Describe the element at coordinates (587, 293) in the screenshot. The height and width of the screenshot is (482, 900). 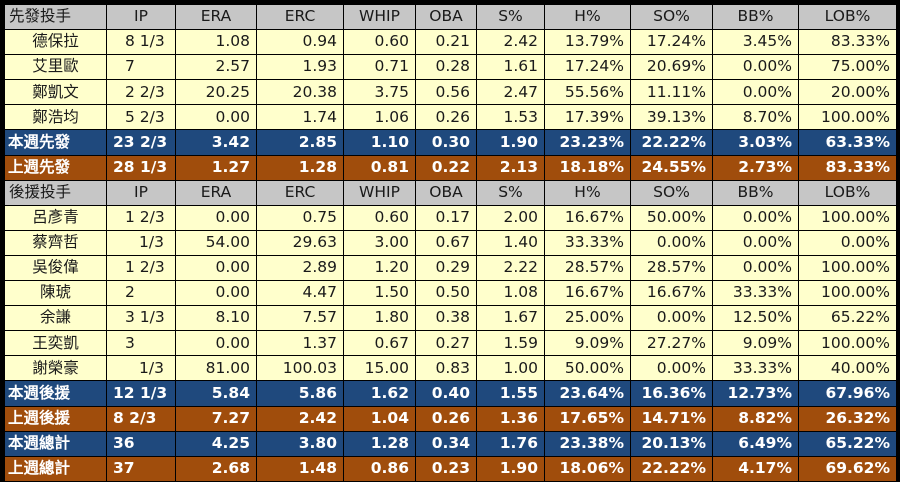
I see `h-pct-value: 16.67%` at that location.